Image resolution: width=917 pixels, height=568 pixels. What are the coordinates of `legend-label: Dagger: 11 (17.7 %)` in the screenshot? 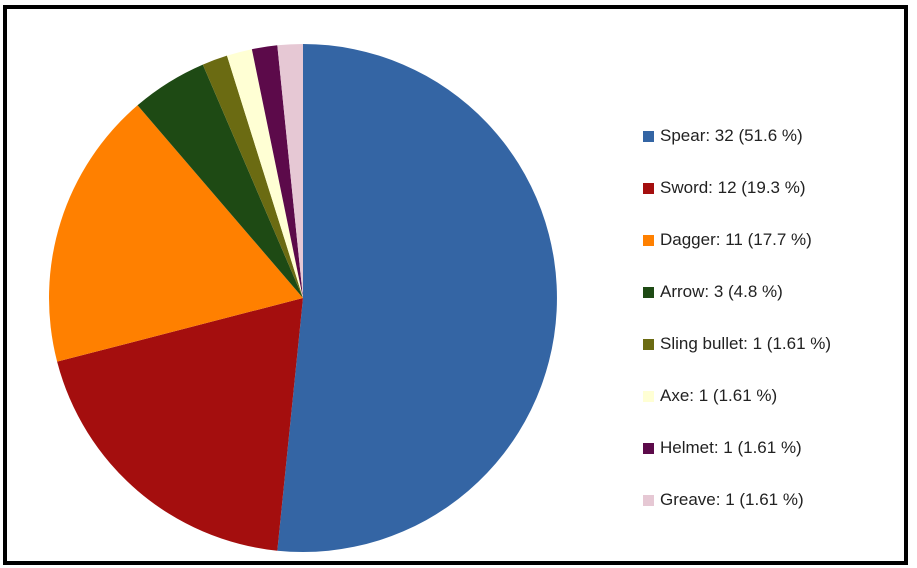 It's located at (736, 239).